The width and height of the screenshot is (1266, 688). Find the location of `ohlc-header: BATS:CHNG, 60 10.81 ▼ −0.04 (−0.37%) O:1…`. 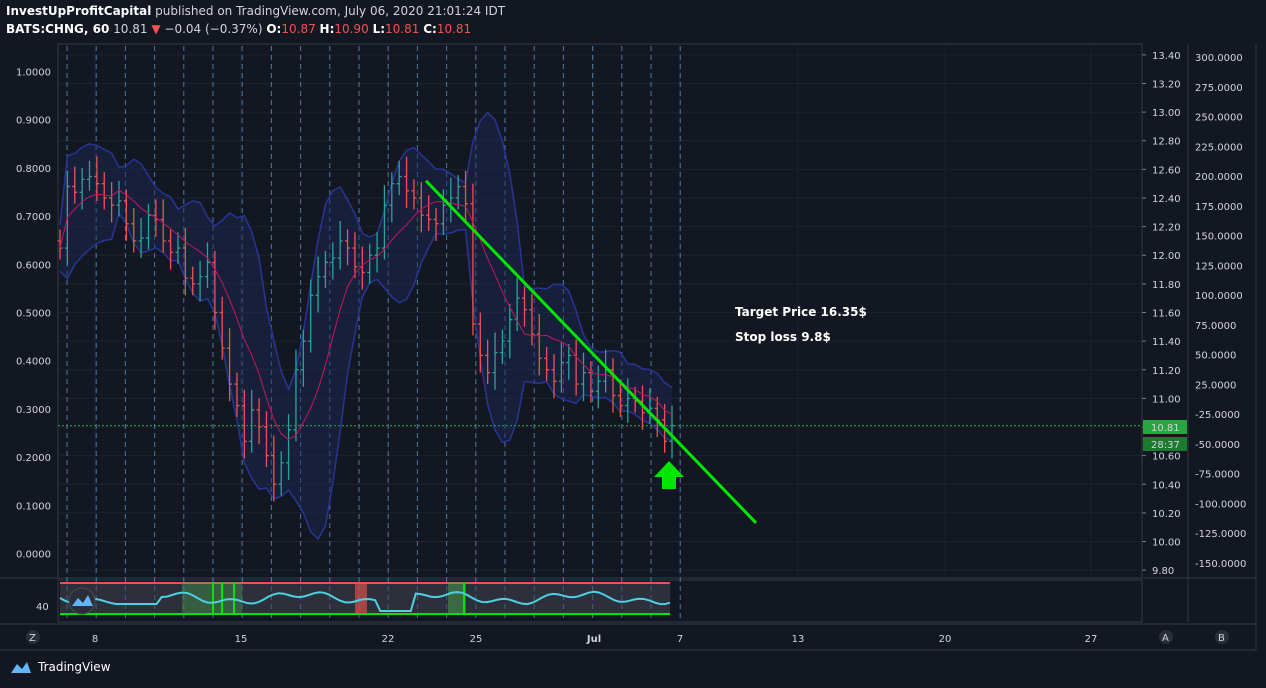

ohlc-header: BATS:CHNG, 60 10.81 ▼ −0.04 (−0.37%) O:1… is located at coordinates (238, 29).